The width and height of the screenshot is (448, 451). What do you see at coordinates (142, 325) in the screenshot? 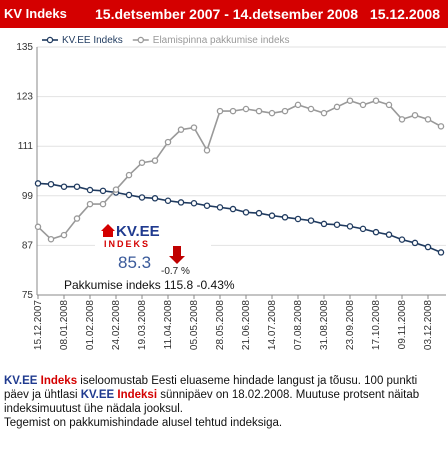
I see `x-tick-label: 19.03.2008` at bounding box center [142, 325].